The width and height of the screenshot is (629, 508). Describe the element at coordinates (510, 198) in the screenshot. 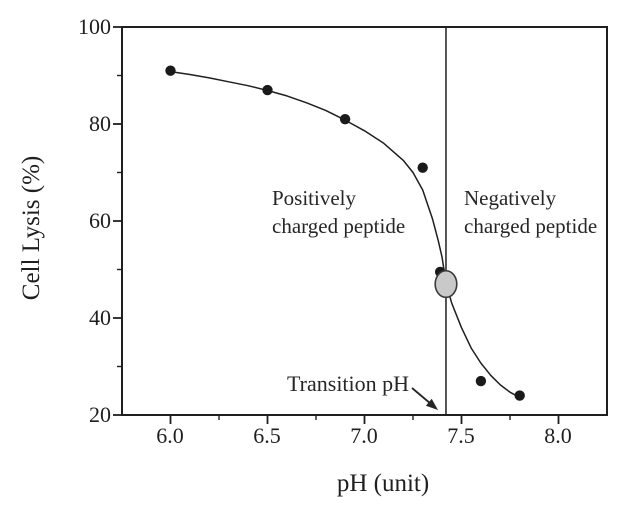

I see `annotation-line: Negatively` at that location.